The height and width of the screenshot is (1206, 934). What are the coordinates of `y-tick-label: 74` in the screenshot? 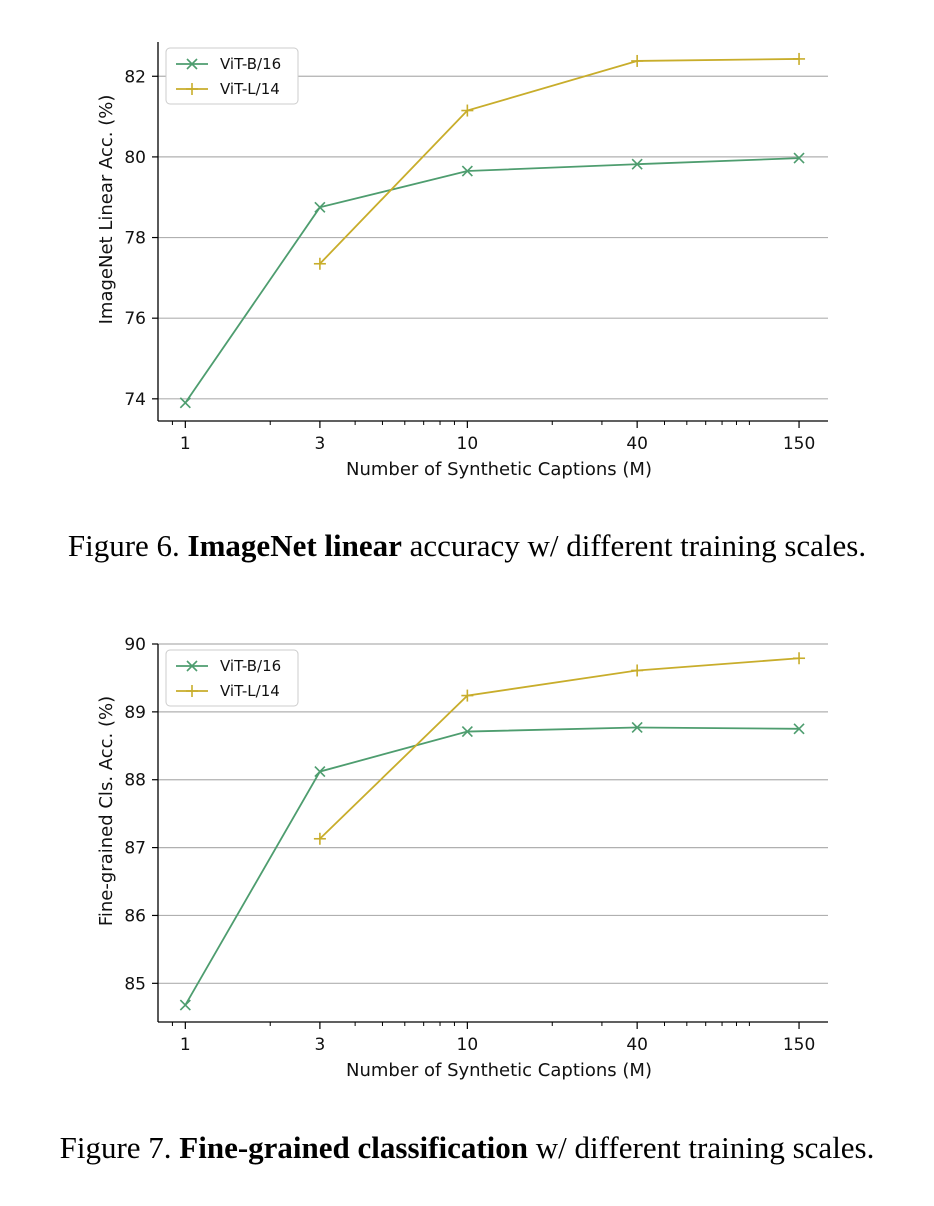 It's located at (135, 400).